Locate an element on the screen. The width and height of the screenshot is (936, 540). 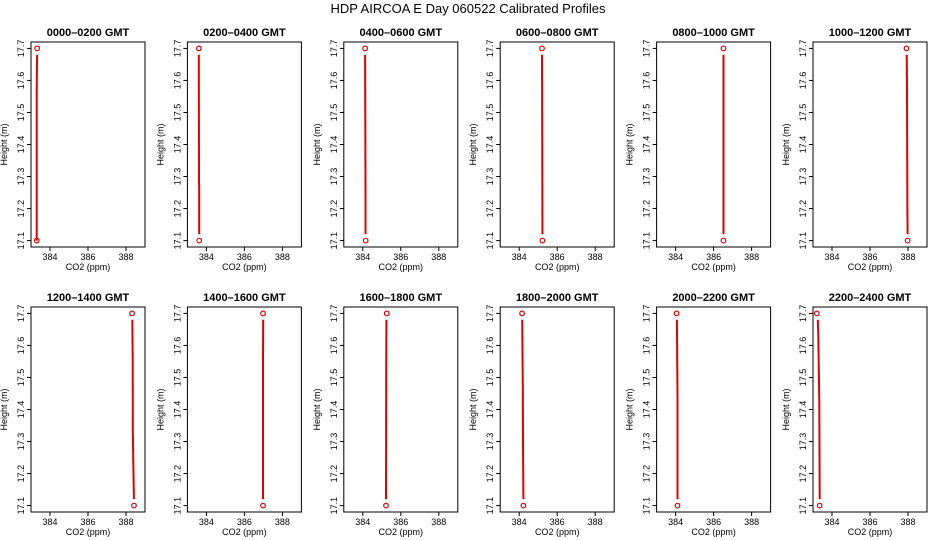
panel-title: 0200–0400 GMT is located at coordinates (244, 33).